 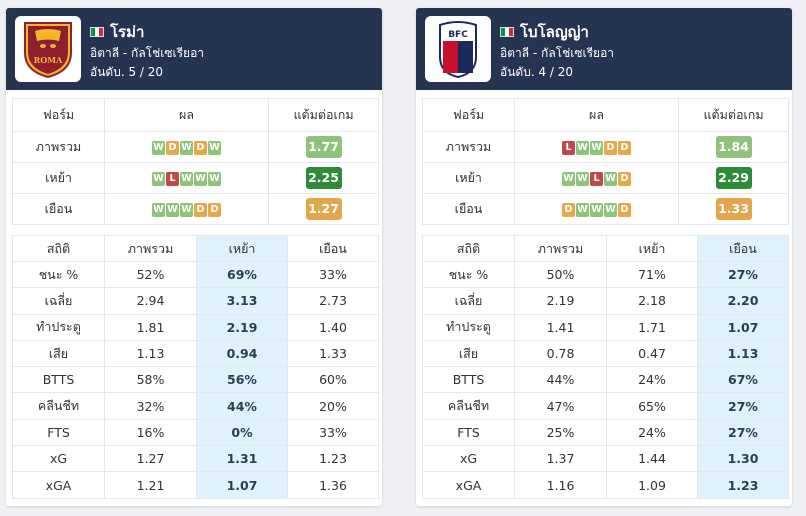 I want to click on team-rank: อันดับ. 5 / 20, so click(x=127, y=72).